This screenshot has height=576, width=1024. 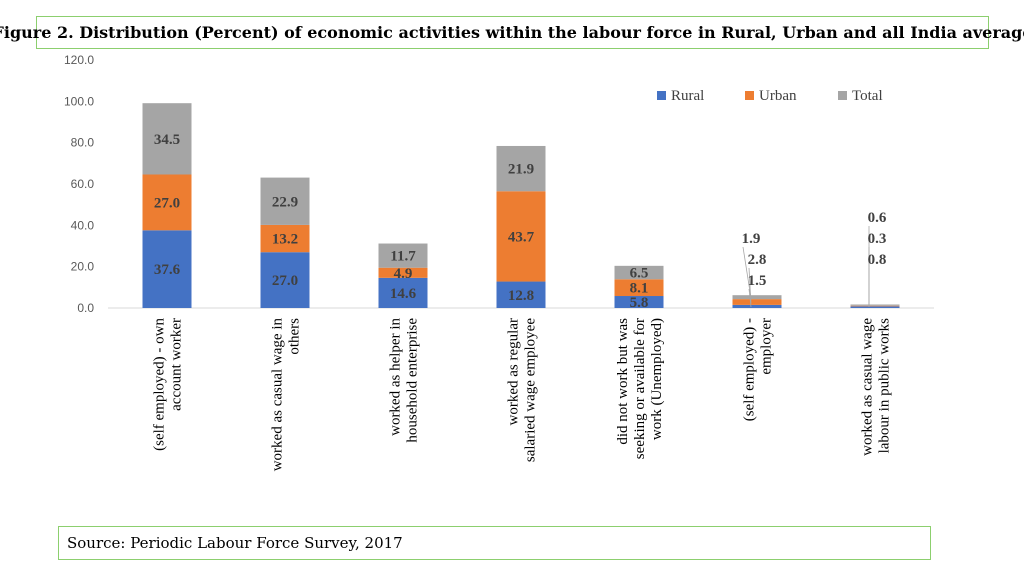 What do you see at coordinates (85, 308) in the screenshot?
I see `y-tick-label: 0.0` at bounding box center [85, 308].